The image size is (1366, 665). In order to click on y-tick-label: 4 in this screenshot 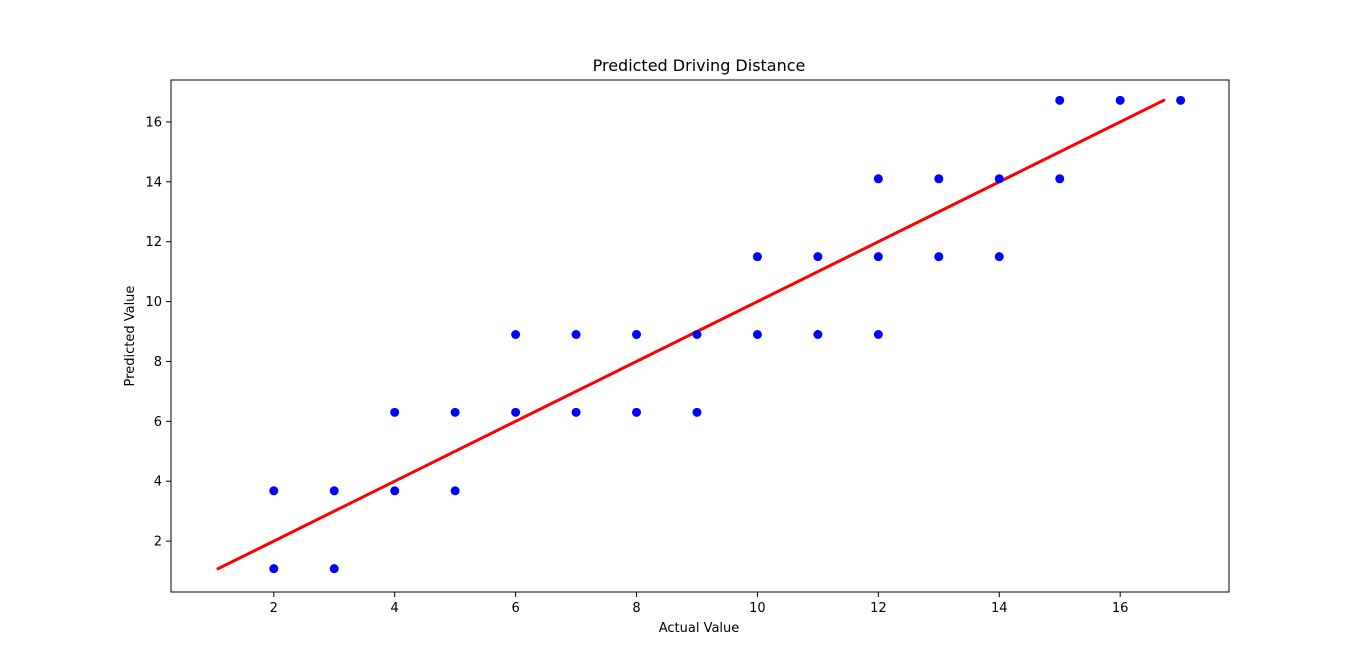, I will do `click(158, 482)`.